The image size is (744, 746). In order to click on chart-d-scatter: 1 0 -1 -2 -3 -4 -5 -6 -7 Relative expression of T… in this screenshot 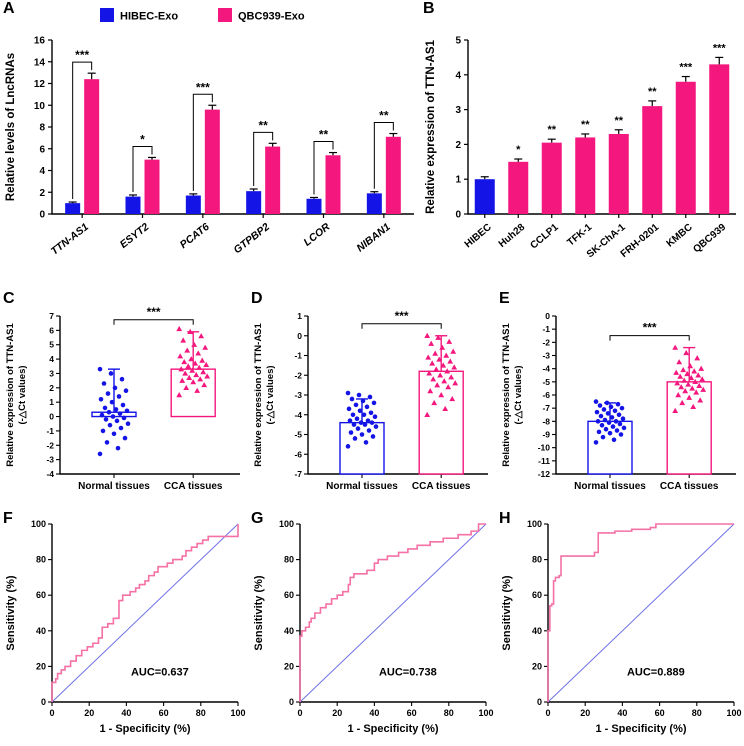, I will do `click(370, 400)`.